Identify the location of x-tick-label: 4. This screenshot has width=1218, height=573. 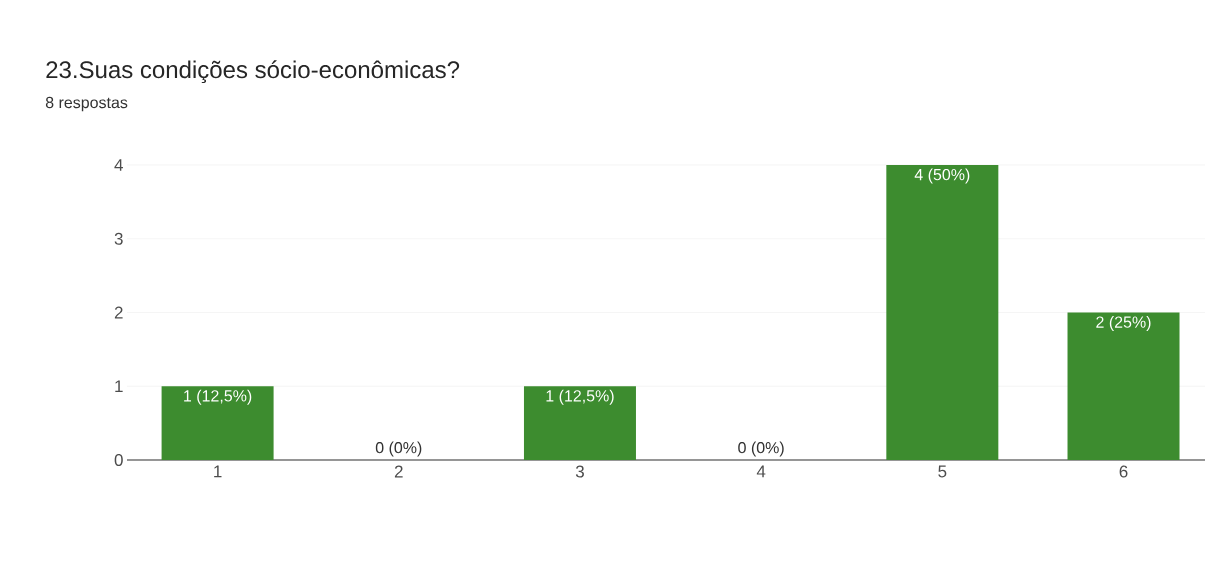
(761, 471).